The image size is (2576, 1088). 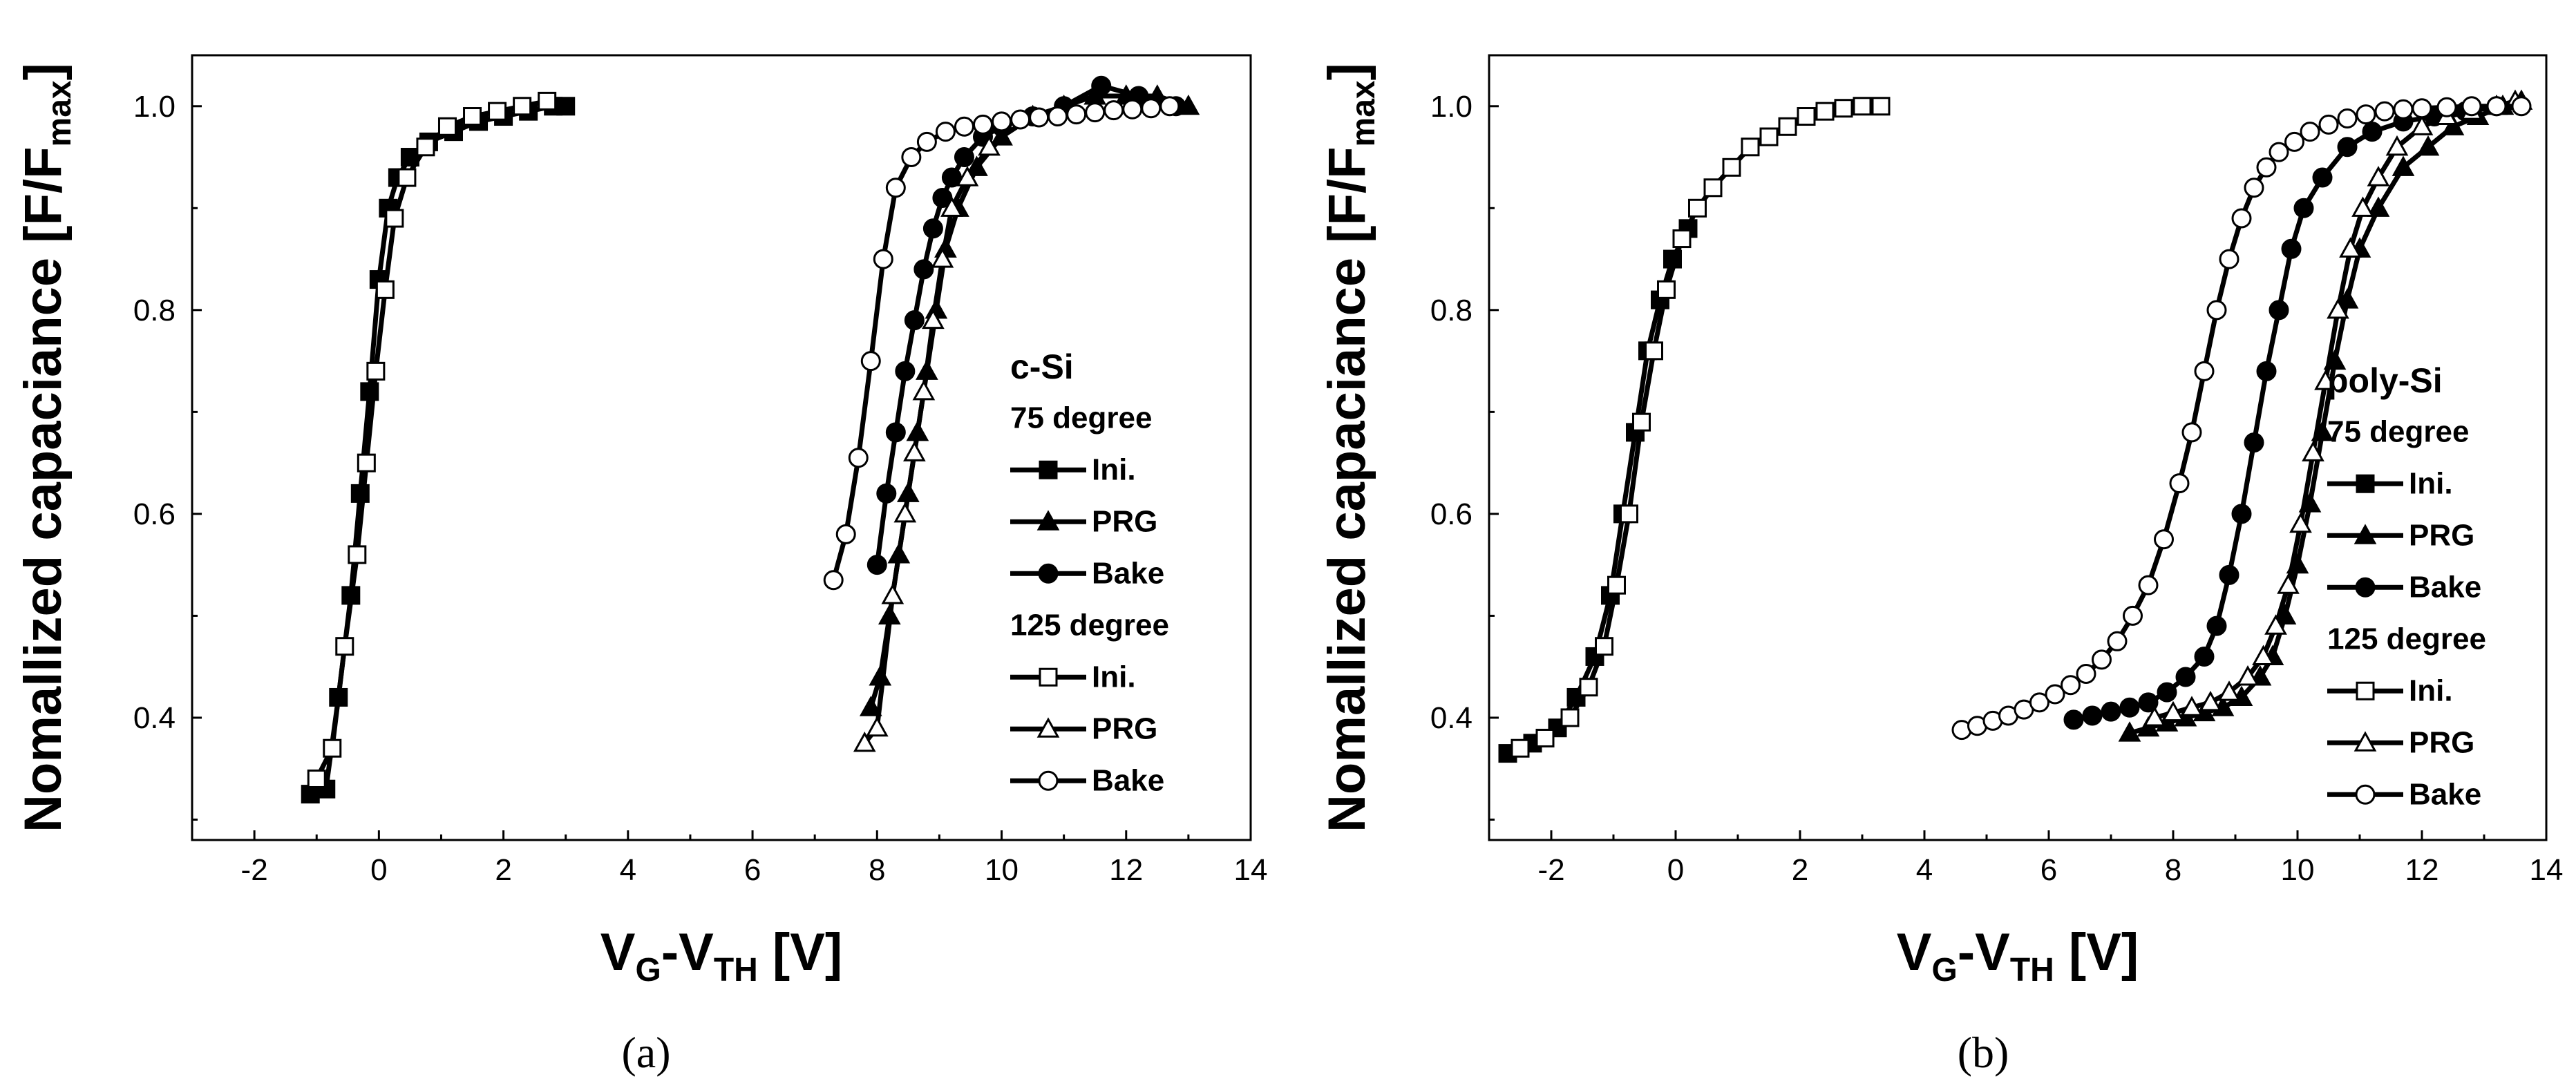 What do you see at coordinates (2385, 380) in the screenshot?
I see `legend-title: poly-Si` at bounding box center [2385, 380].